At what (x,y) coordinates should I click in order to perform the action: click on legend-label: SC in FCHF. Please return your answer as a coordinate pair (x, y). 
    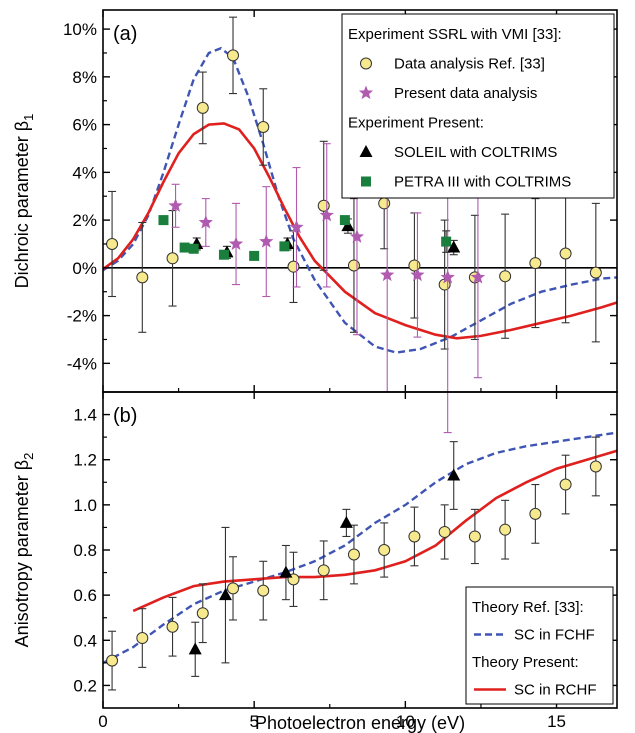
    Looking at the image, I should click on (554, 635).